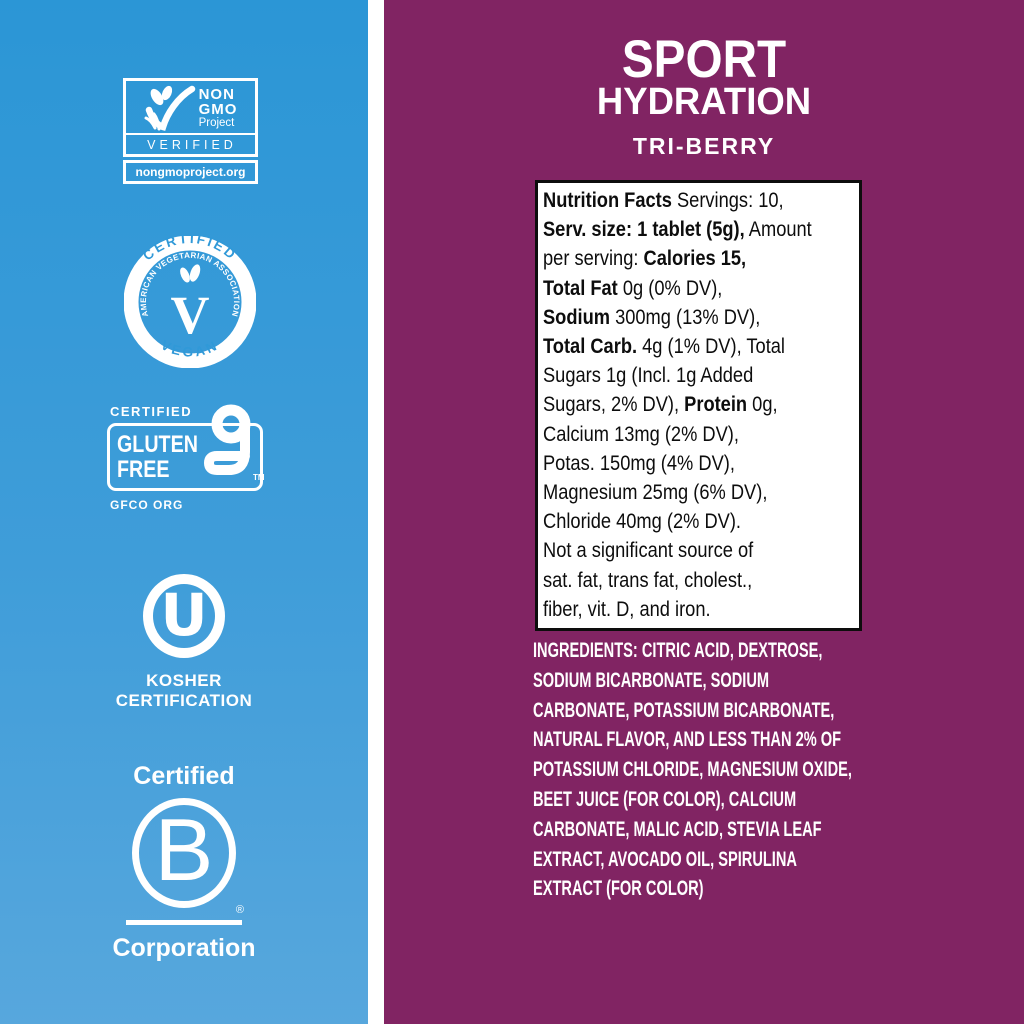 The height and width of the screenshot is (1024, 1024). I want to click on nutrition-line: Sodium 300mg (13% DV),, so click(652, 317).